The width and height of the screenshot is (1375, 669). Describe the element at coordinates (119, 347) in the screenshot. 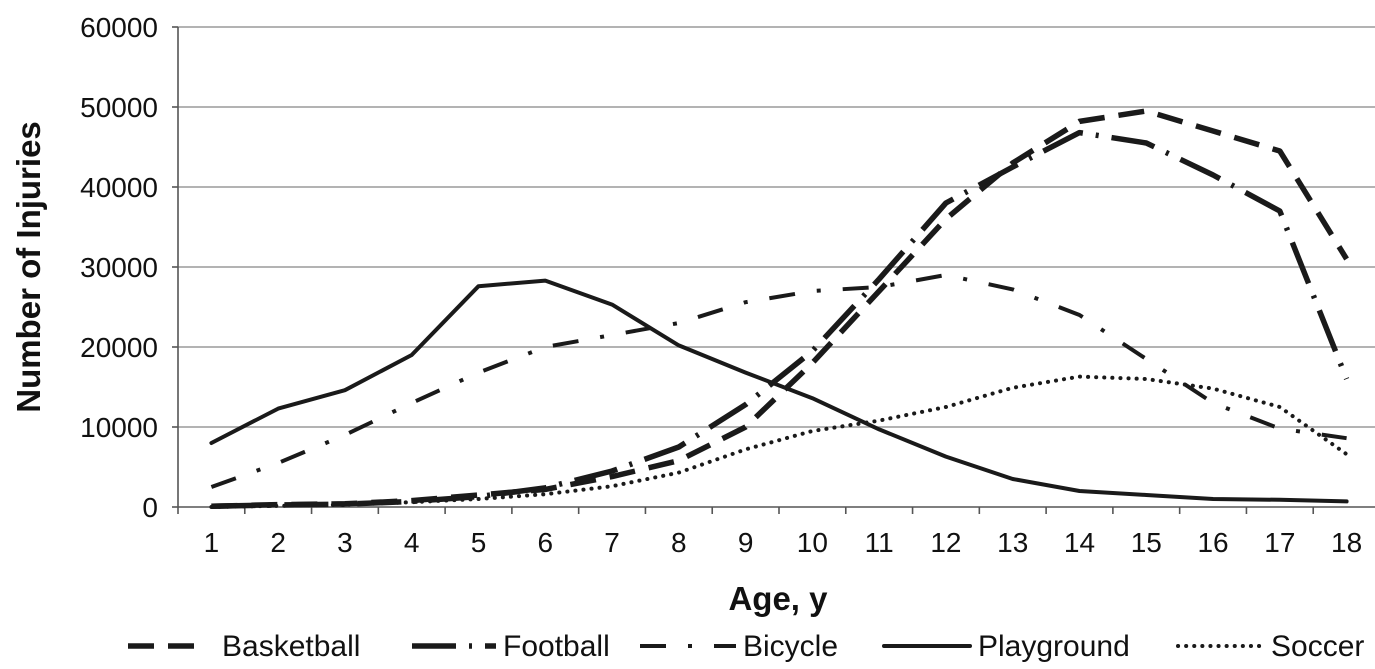

I see `y-tick-label: 20000` at that location.